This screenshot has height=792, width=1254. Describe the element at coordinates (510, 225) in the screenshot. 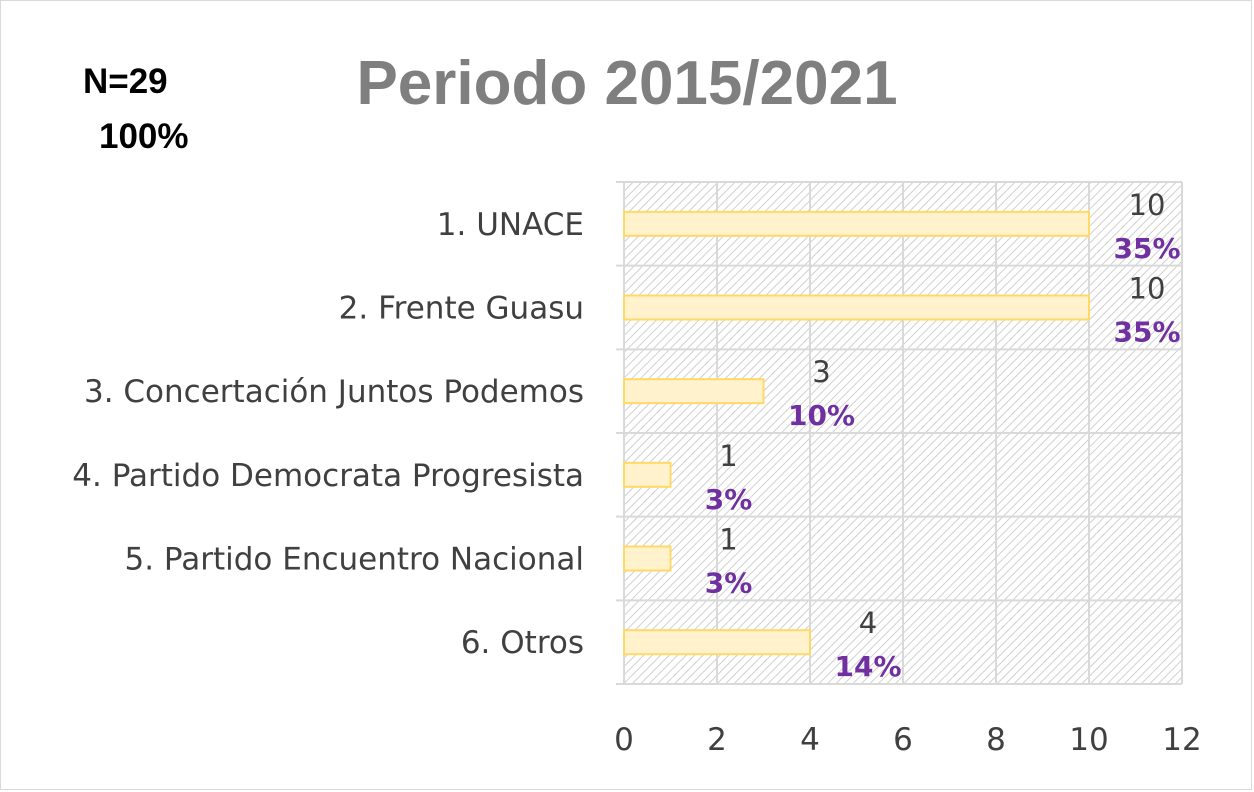

I see `category-label-1: 1. UNACE` at that location.